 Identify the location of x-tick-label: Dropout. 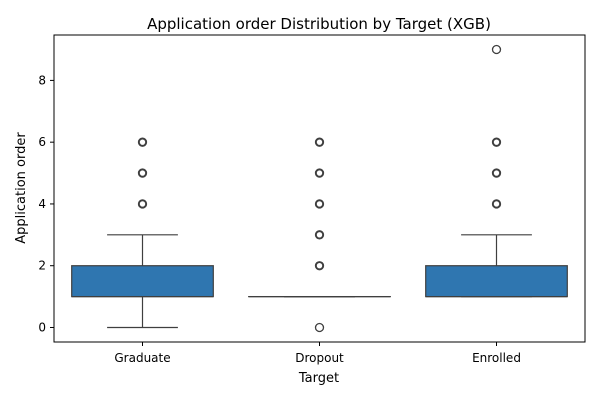
(319, 358).